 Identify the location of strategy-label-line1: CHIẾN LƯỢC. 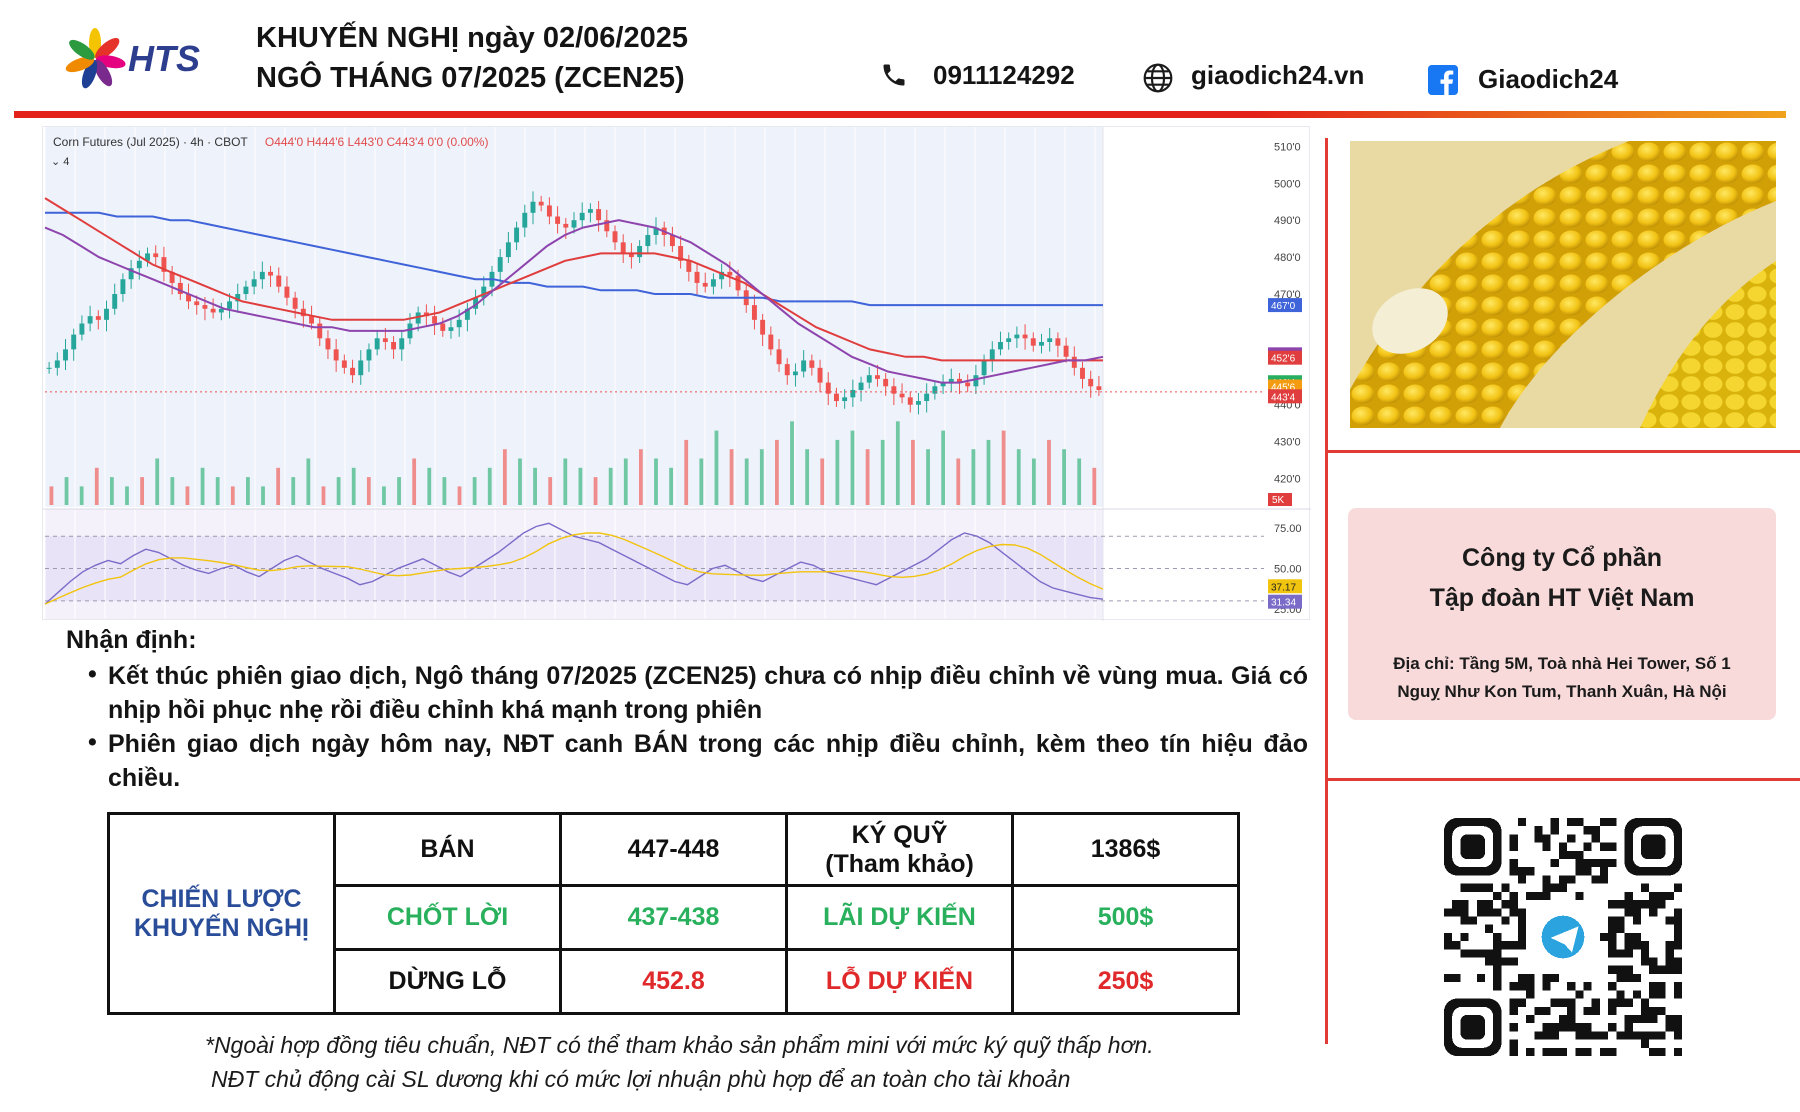
(221, 898).